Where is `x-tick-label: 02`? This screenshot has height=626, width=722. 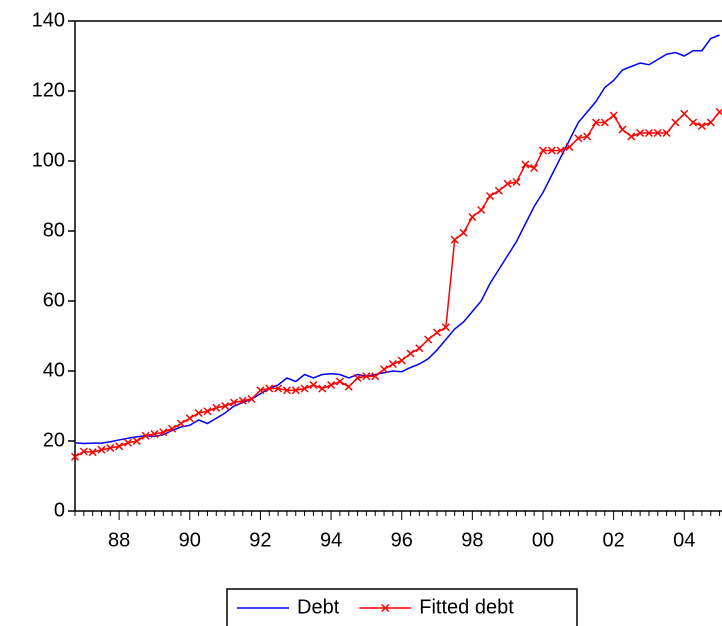
x-tick-label: 02 is located at coordinates (614, 540).